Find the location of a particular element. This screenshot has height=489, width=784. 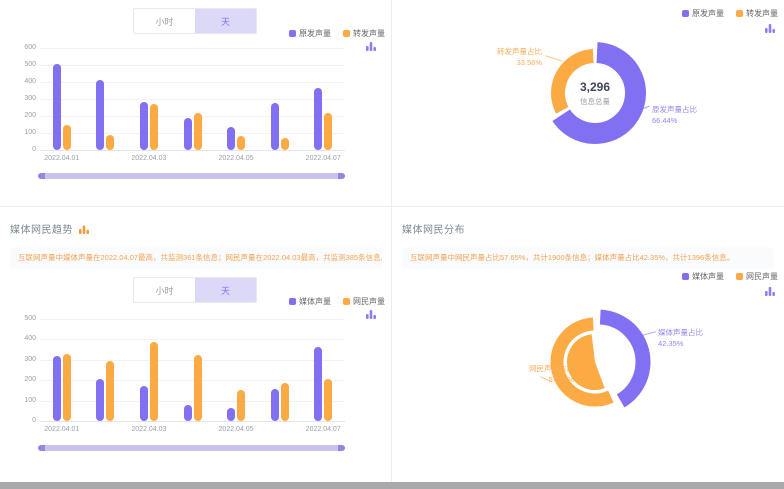

panel-title-row: 媒体网民分布 is located at coordinates (433, 228).